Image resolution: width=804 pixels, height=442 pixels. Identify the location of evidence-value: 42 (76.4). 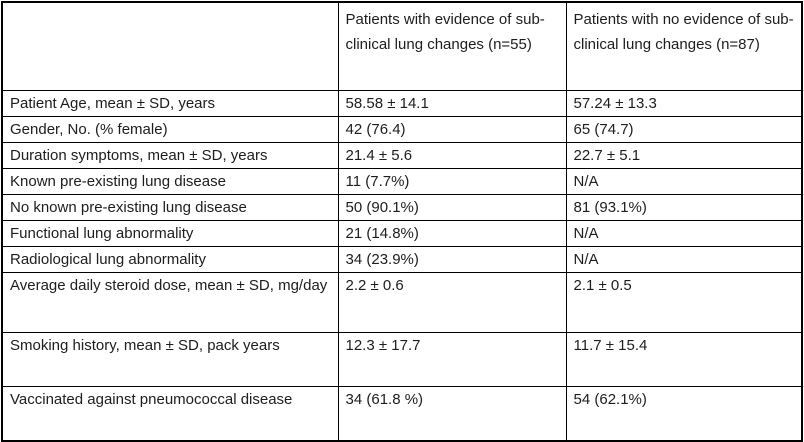
(452, 129).